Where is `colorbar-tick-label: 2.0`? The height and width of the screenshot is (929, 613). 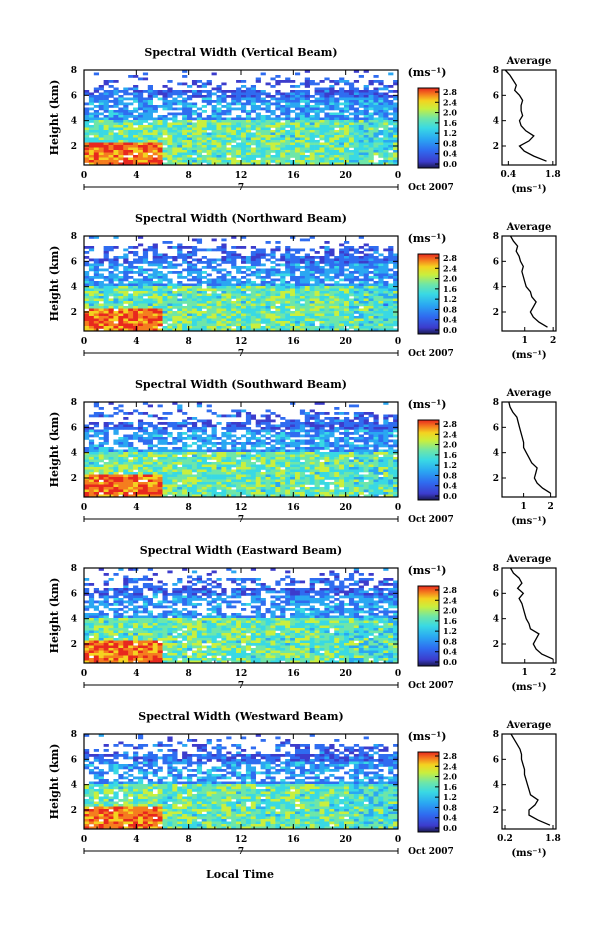 colorbar-tick-label: 2.0 is located at coordinates (450, 279).